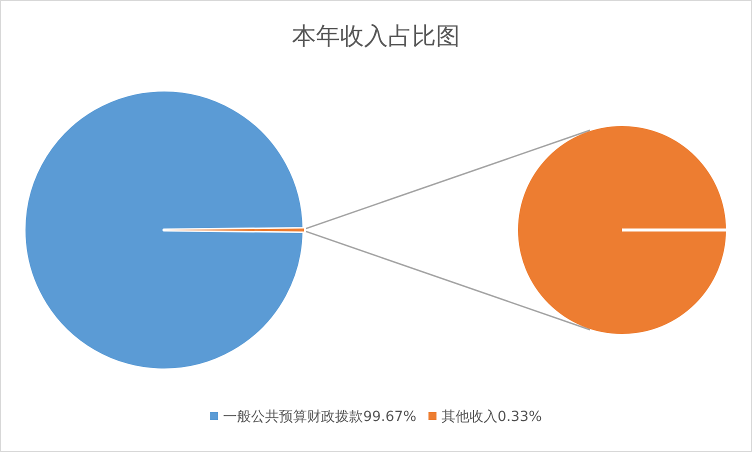  What do you see at coordinates (376, 36) in the screenshot?
I see `chart-title: 本年收入占比图` at bounding box center [376, 36].